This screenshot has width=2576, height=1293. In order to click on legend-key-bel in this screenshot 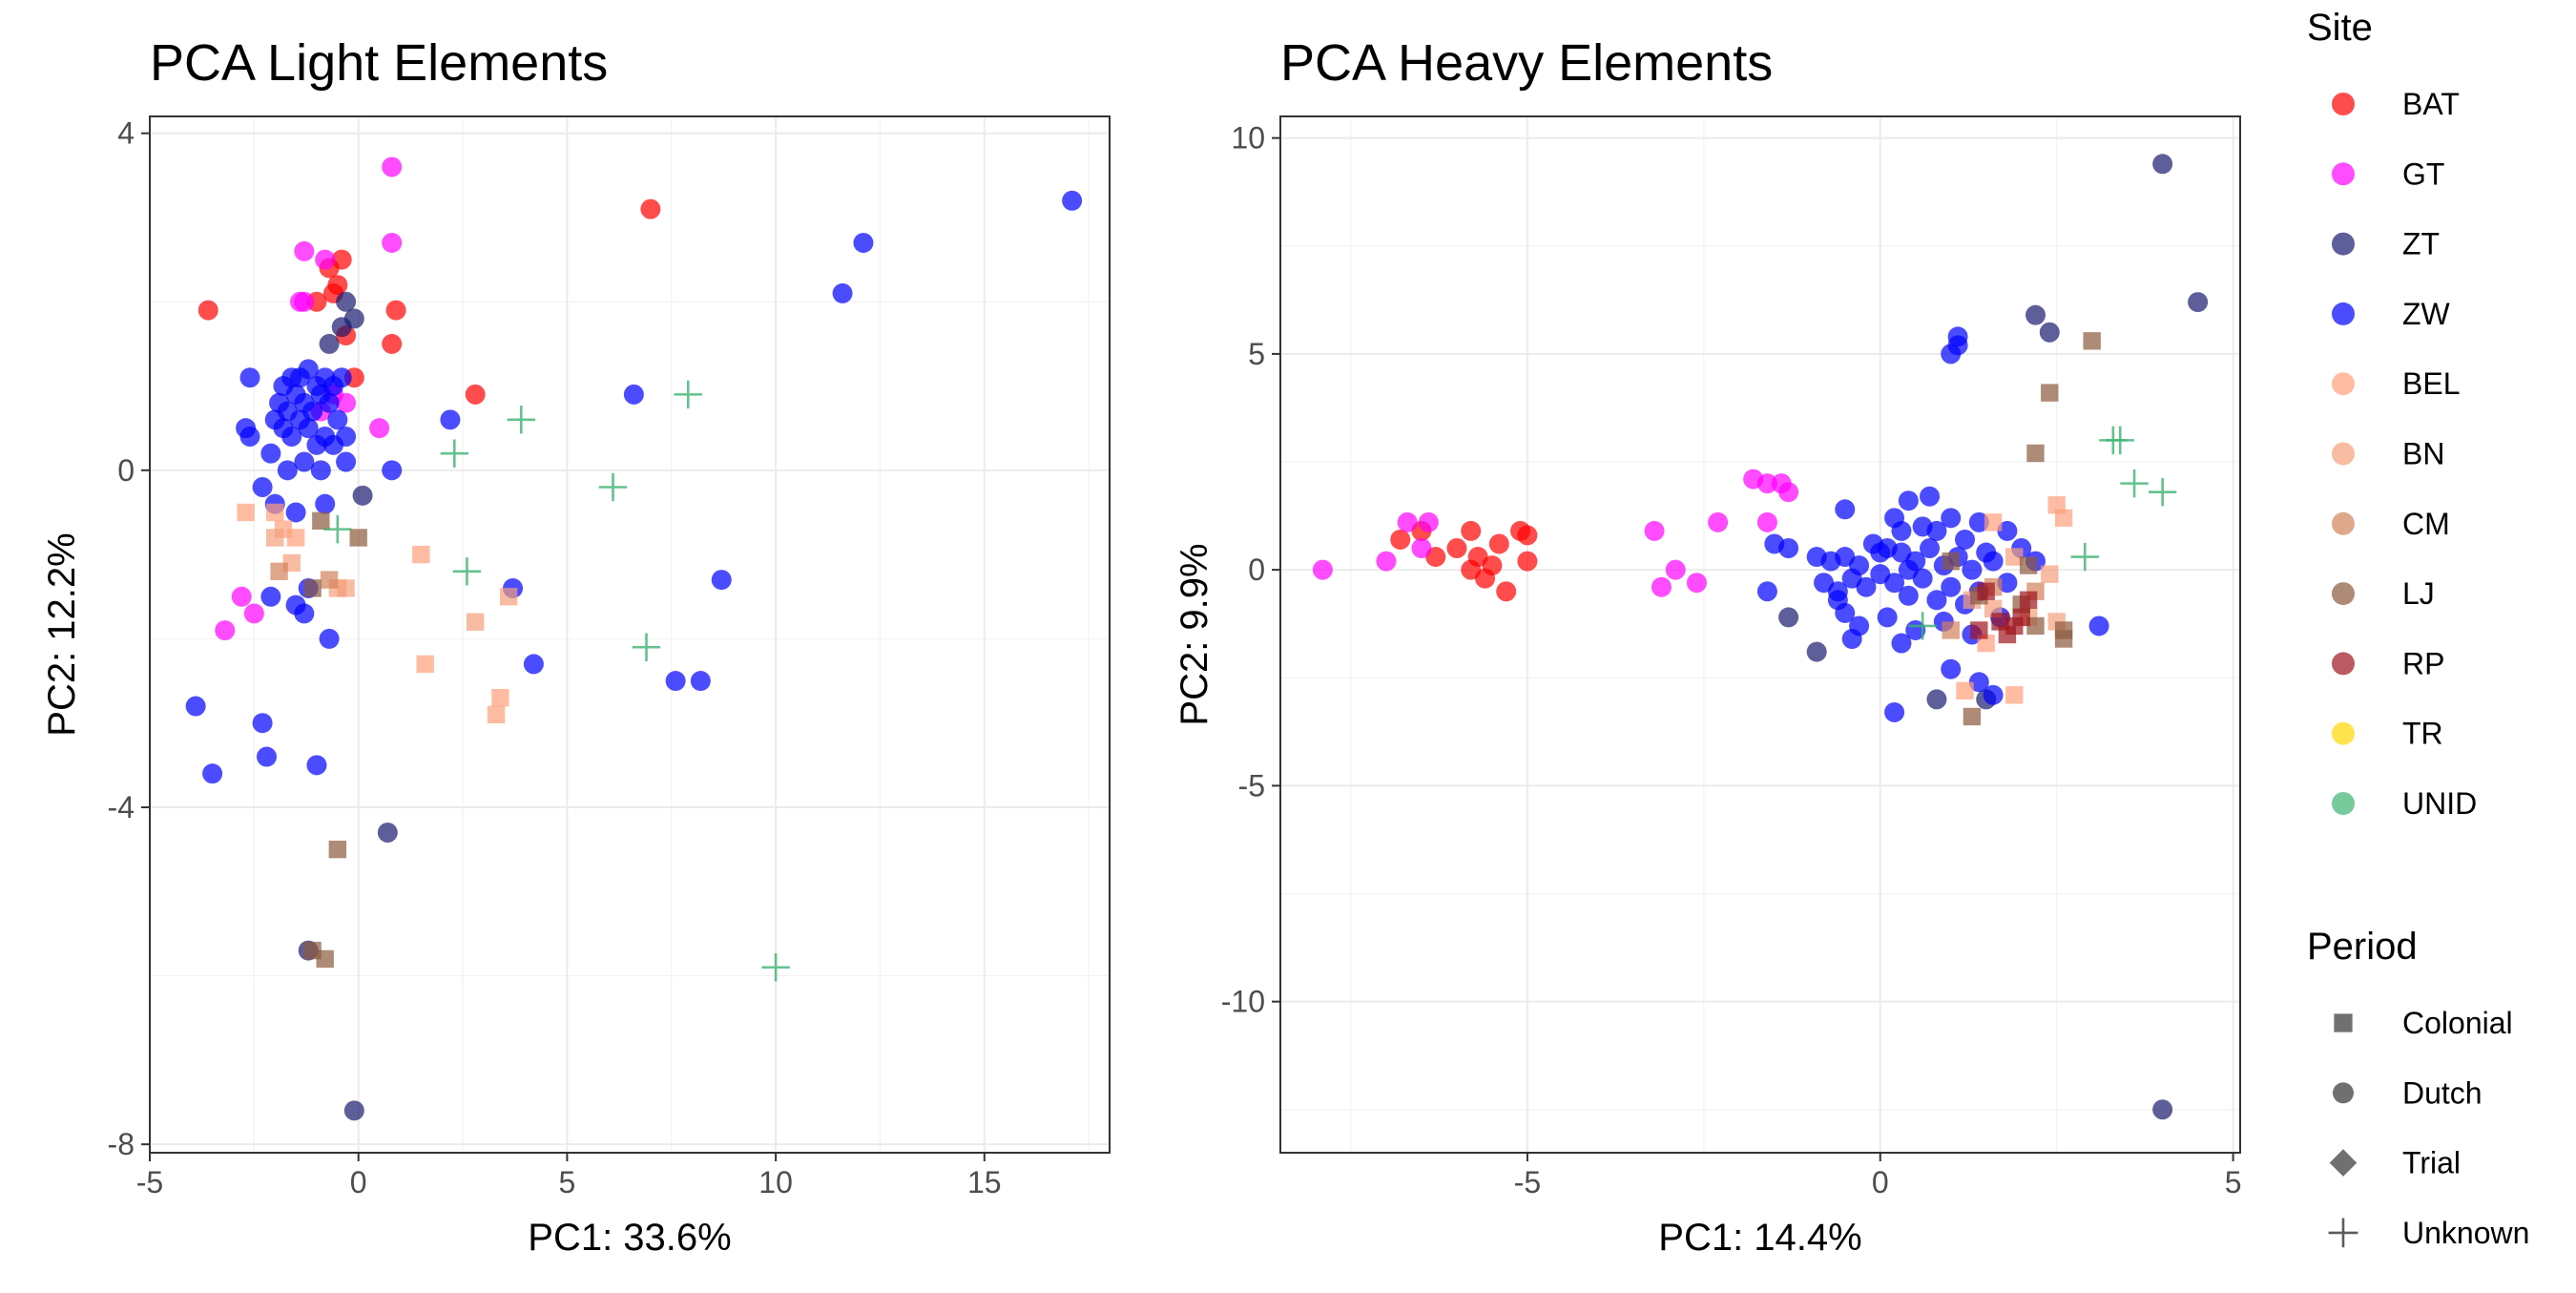, I will do `click(2343, 384)`.